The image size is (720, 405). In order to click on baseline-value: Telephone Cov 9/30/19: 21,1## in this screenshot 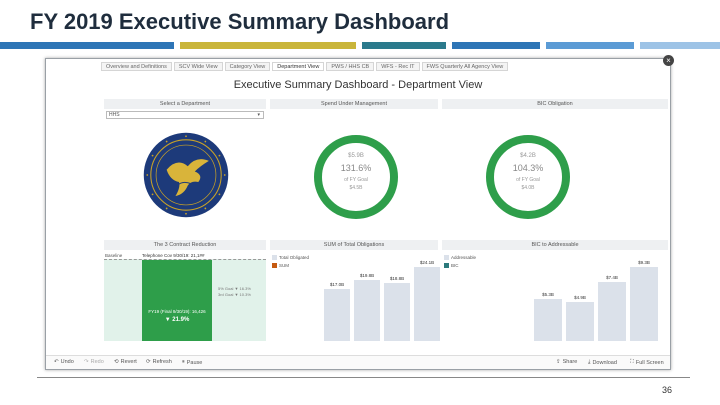, I will do `click(173, 255)`.